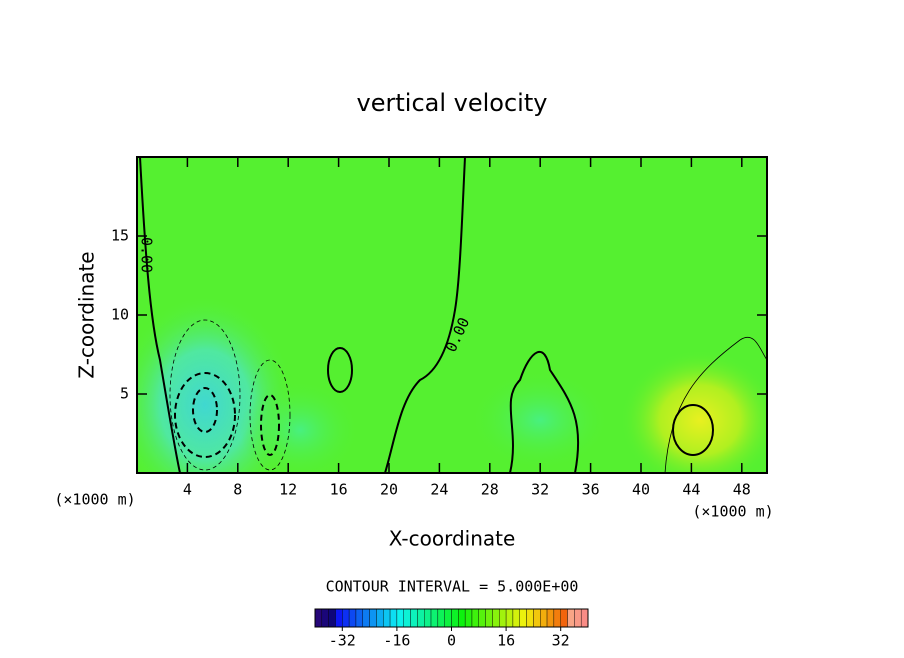 The height and width of the screenshot is (658, 904). I want to click on x-tick-label: 48, so click(742, 490).